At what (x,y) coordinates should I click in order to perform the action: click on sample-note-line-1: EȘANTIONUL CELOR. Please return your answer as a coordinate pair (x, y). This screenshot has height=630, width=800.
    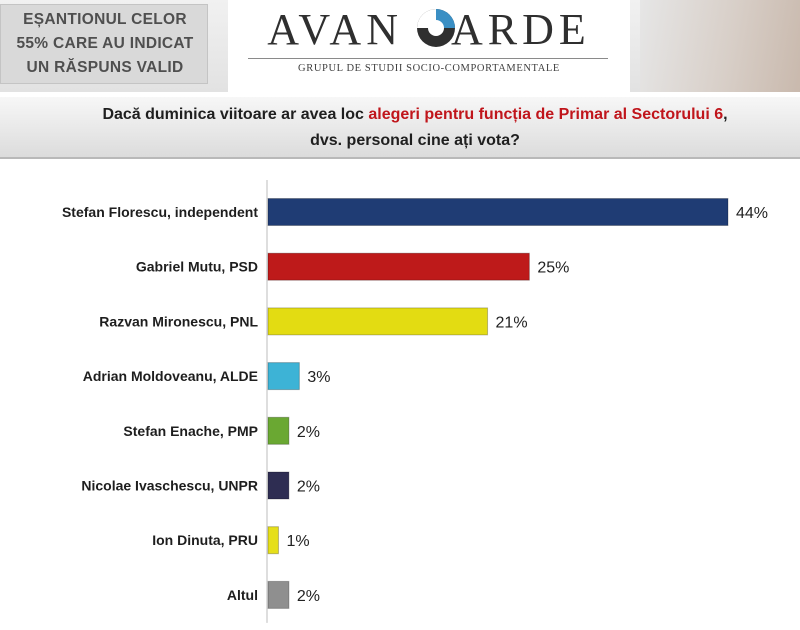
    Looking at the image, I should click on (105, 19).